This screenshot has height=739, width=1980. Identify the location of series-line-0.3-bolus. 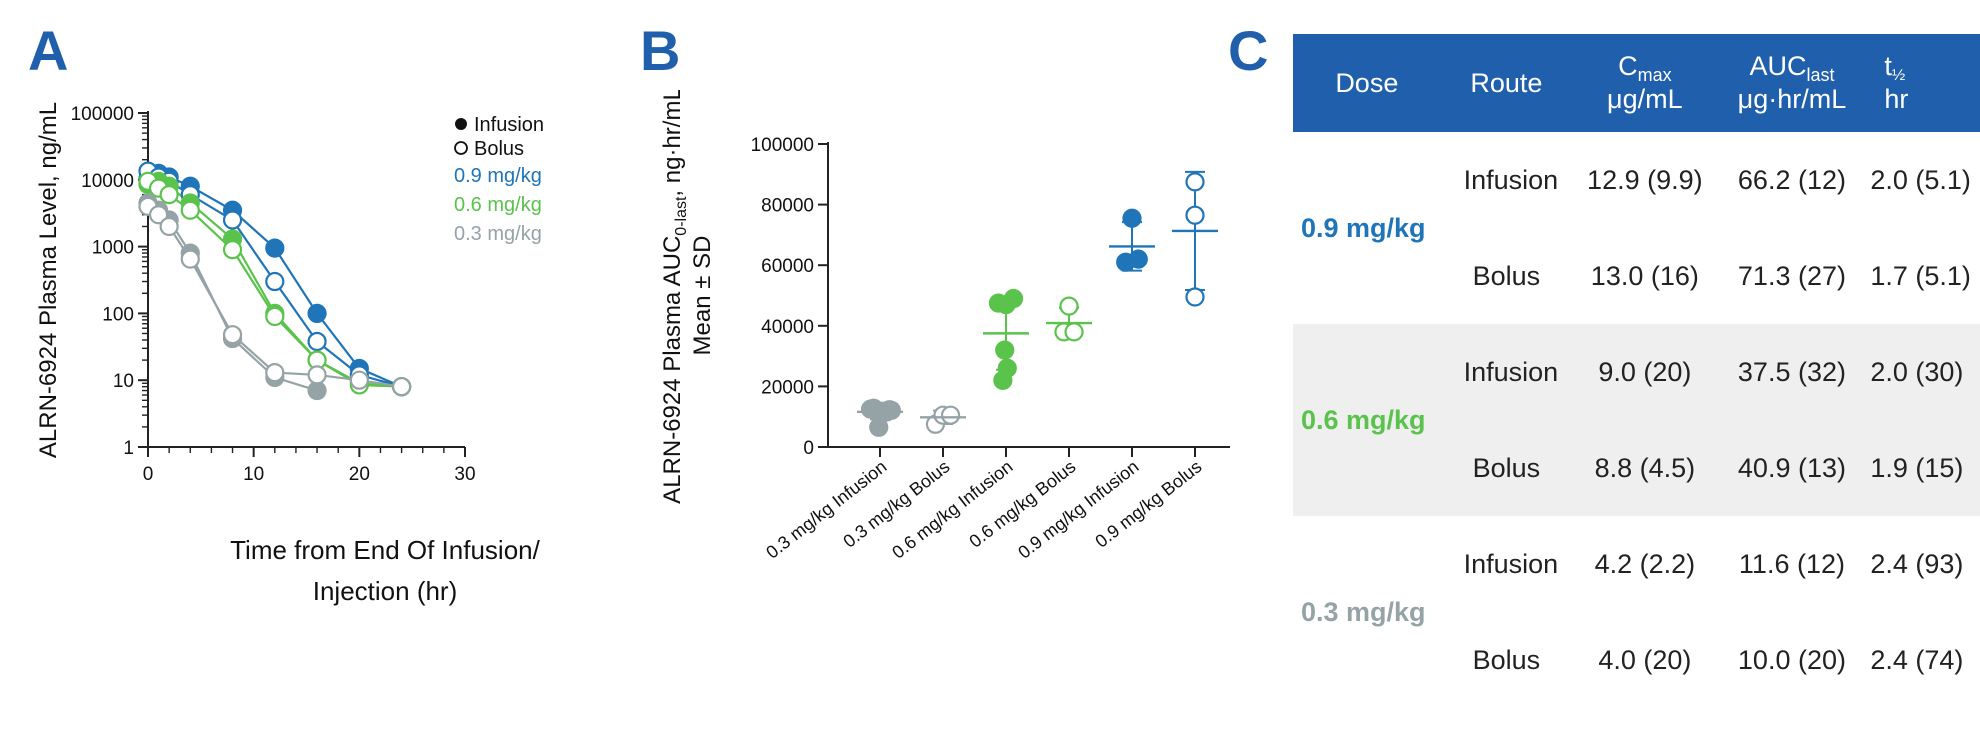
(274, 296).